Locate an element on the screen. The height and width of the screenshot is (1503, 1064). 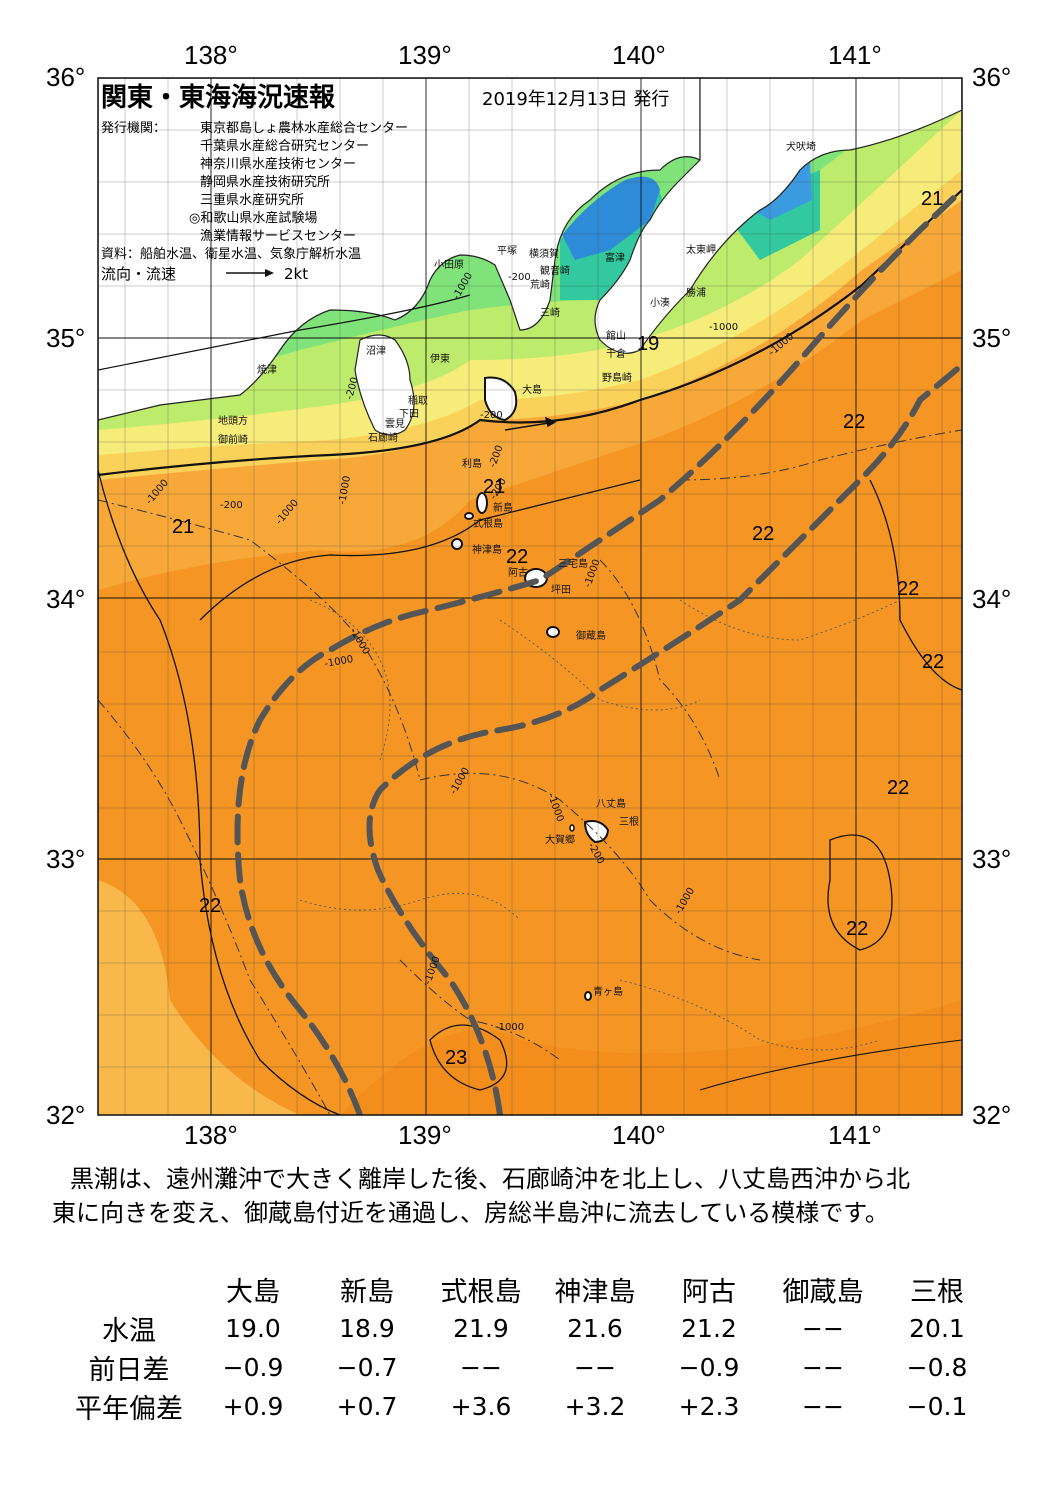
issuer: 神奈川県水産技術センター is located at coordinates (278, 164).